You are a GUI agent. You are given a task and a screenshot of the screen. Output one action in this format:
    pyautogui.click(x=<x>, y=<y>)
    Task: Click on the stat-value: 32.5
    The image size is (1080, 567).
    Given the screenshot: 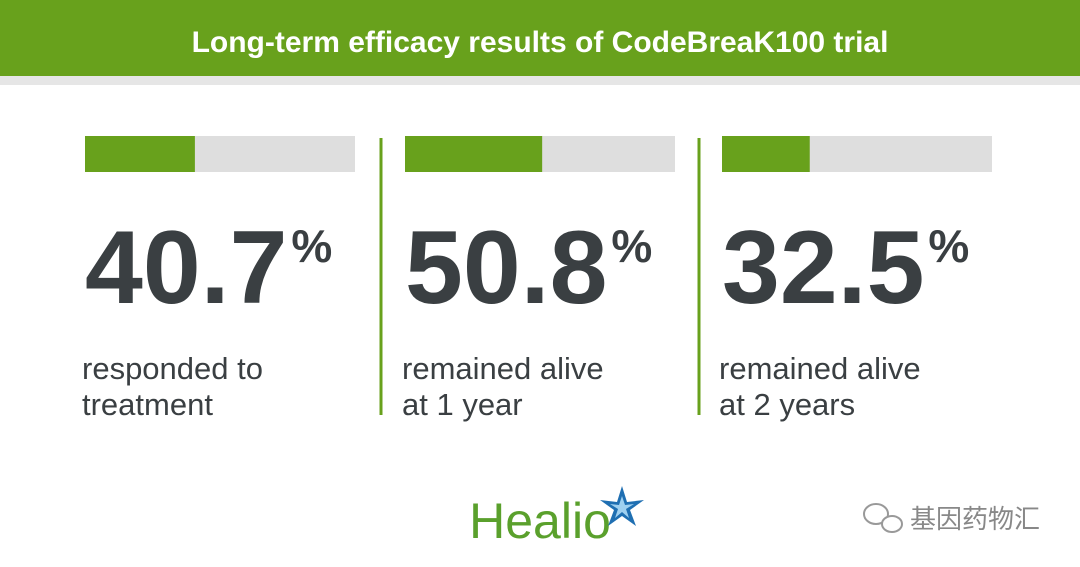 What is the action you would take?
    pyautogui.click(x=823, y=268)
    